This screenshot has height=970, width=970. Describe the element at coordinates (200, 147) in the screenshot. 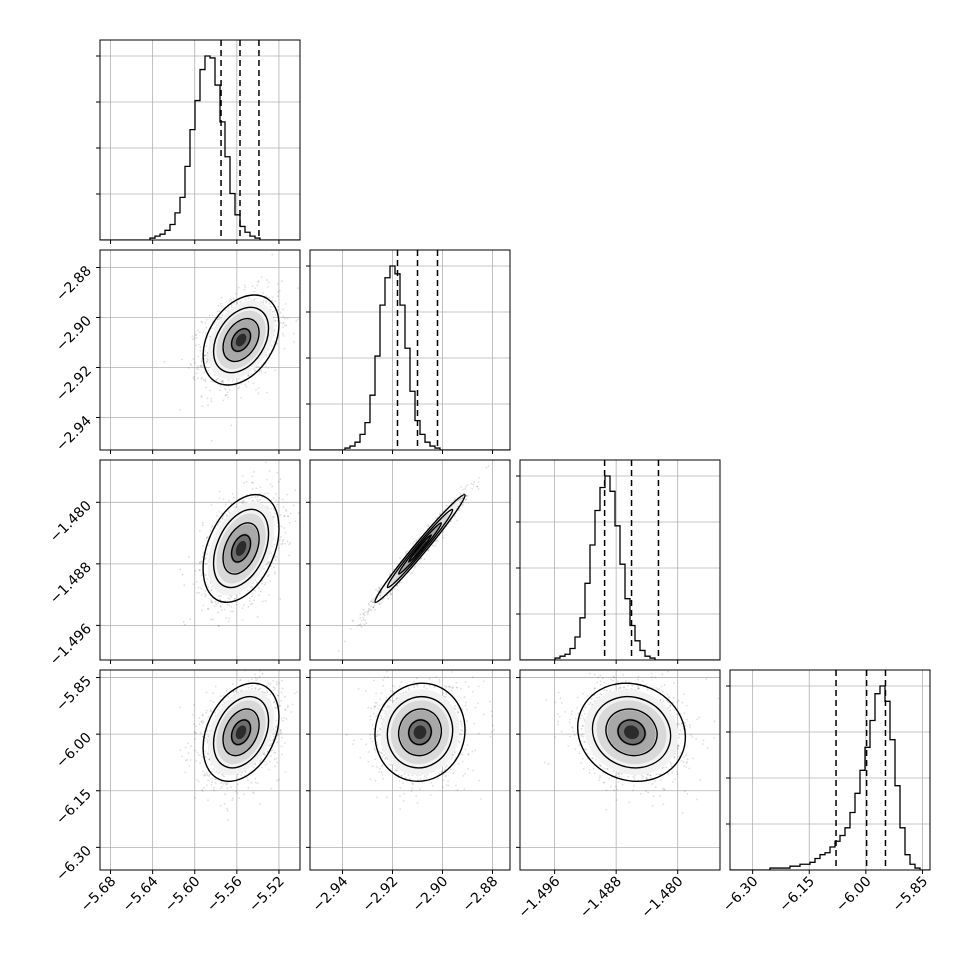

I see `histogram-step` at that location.